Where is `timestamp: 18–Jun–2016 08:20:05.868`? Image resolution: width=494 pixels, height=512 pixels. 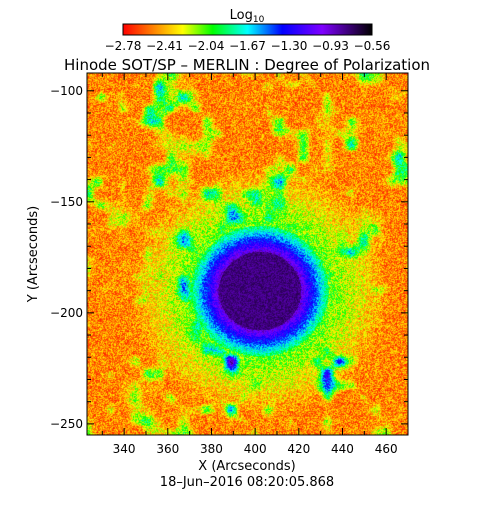
timestamp: 18–Jun–2016 08:20:05.868 is located at coordinates (247, 482).